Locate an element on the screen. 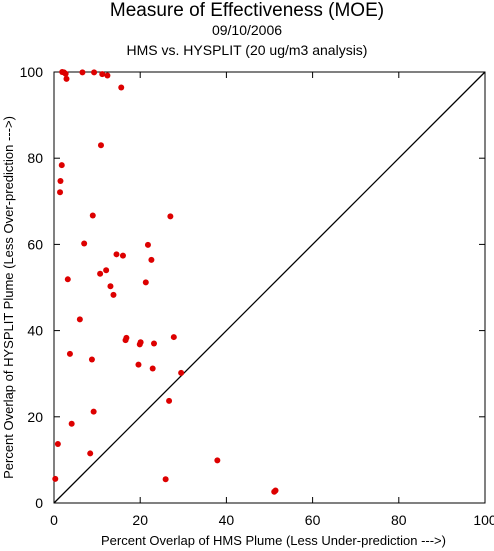 The height and width of the screenshot is (551, 494). chart-title: Measure of Effectiveness (MOE) is located at coordinates (247, 10).